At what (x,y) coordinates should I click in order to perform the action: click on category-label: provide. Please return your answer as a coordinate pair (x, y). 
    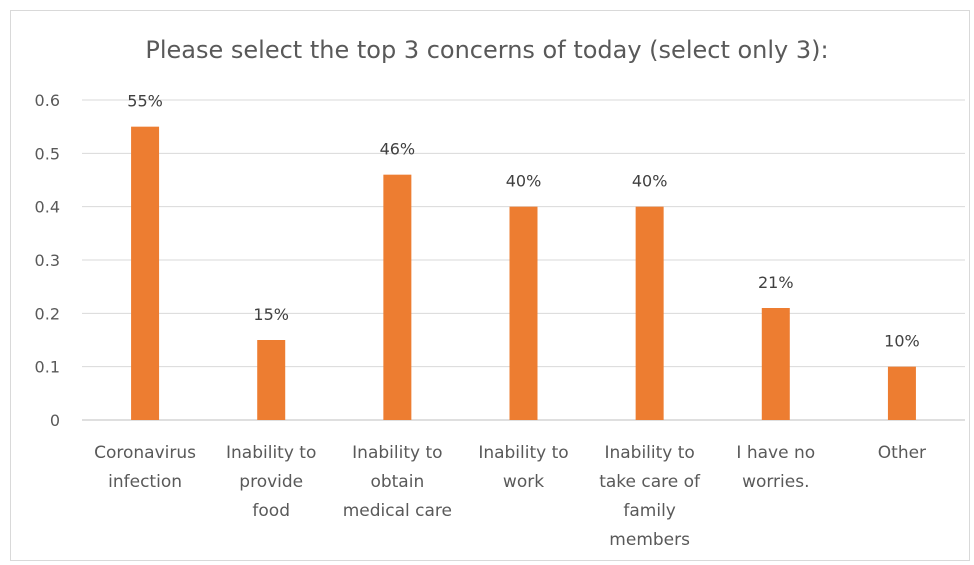
    Looking at the image, I should click on (271, 482).